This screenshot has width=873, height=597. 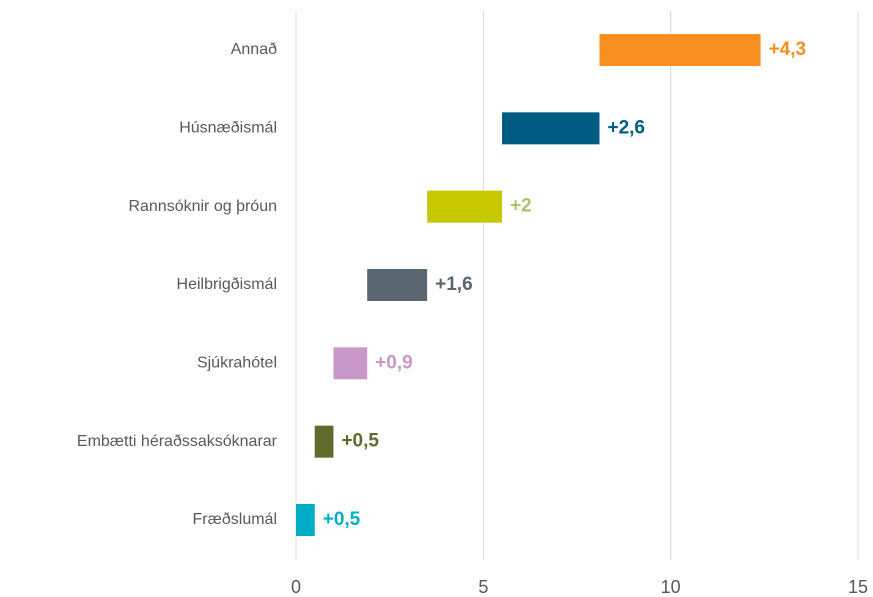 What do you see at coordinates (228, 128) in the screenshot?
I see `category-label: Húsnæðismál` at bounding box center [228, 128].